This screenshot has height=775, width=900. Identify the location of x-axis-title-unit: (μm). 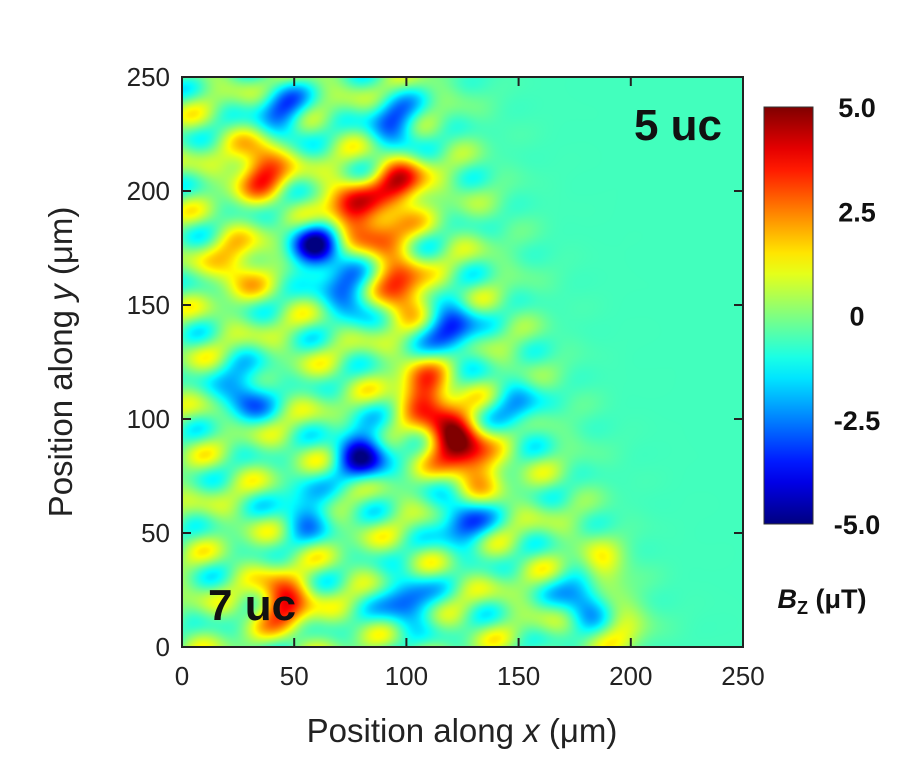
(579, 730).